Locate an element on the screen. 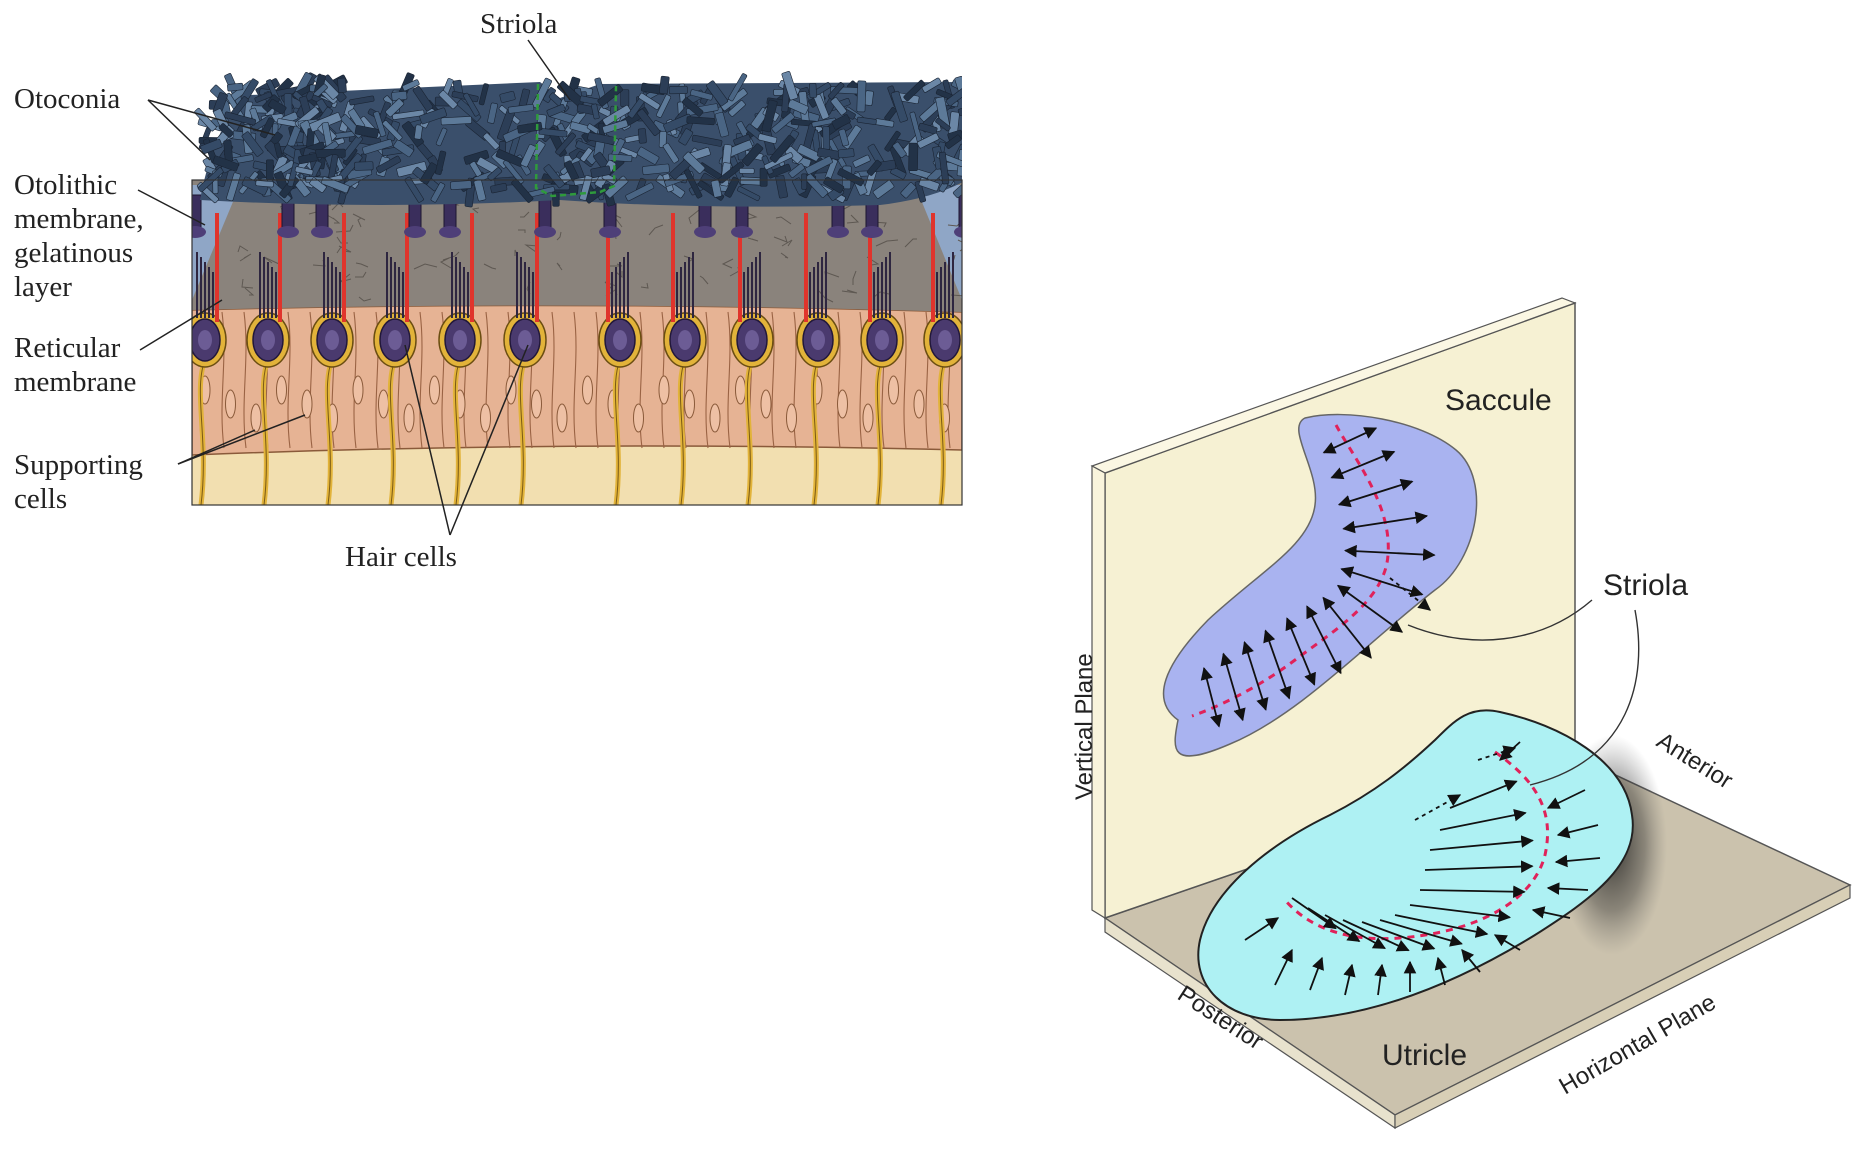 Image resolution: width=1857 pixels, height=1156 pixels. striola-outline is located at coordinates (576, 140).